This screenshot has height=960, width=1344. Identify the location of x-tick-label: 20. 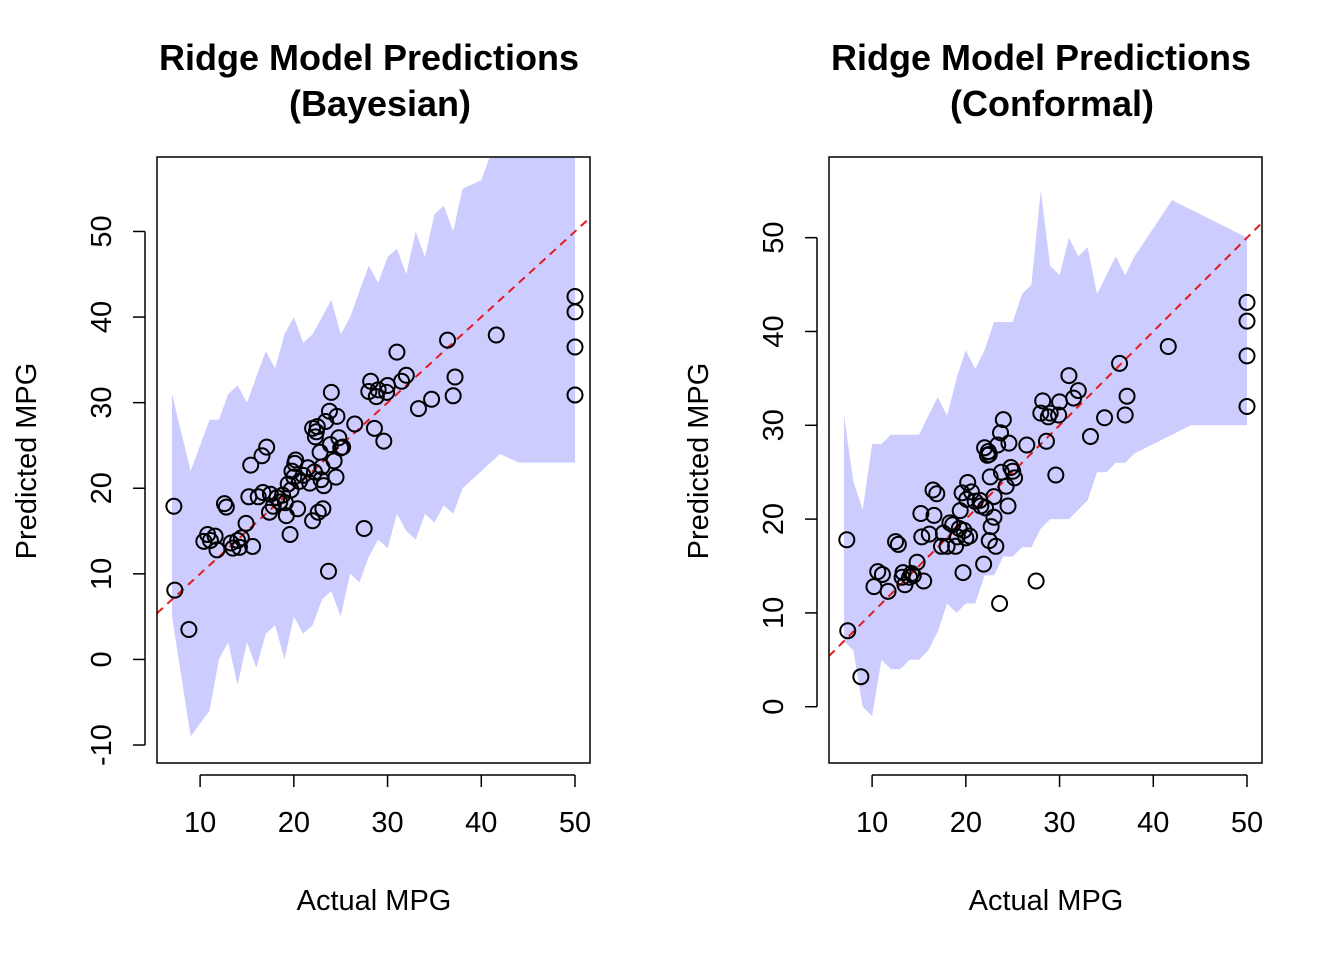
(966, 823).